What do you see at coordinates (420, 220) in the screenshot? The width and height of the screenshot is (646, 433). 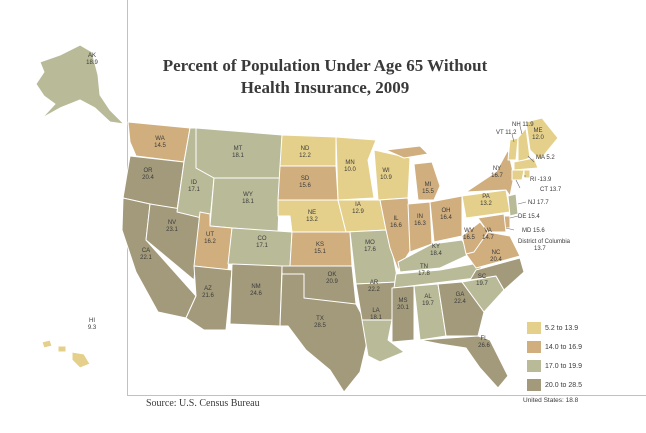 I see `label-in: IN 16.3` at bounding box center [420, 220].